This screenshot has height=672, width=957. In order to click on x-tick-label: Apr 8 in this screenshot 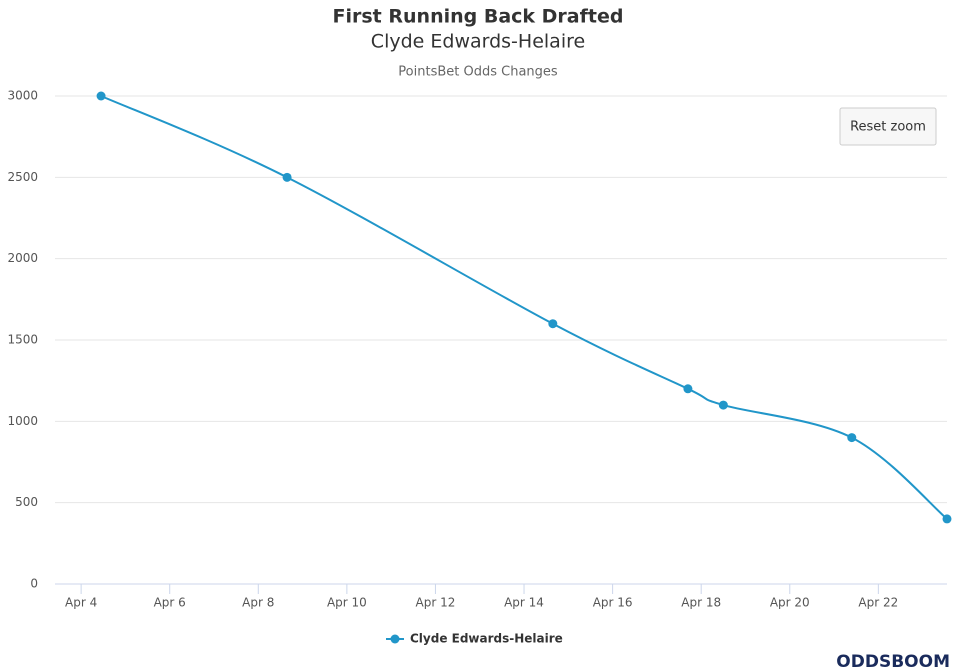, I will do `click(258, 603)`.